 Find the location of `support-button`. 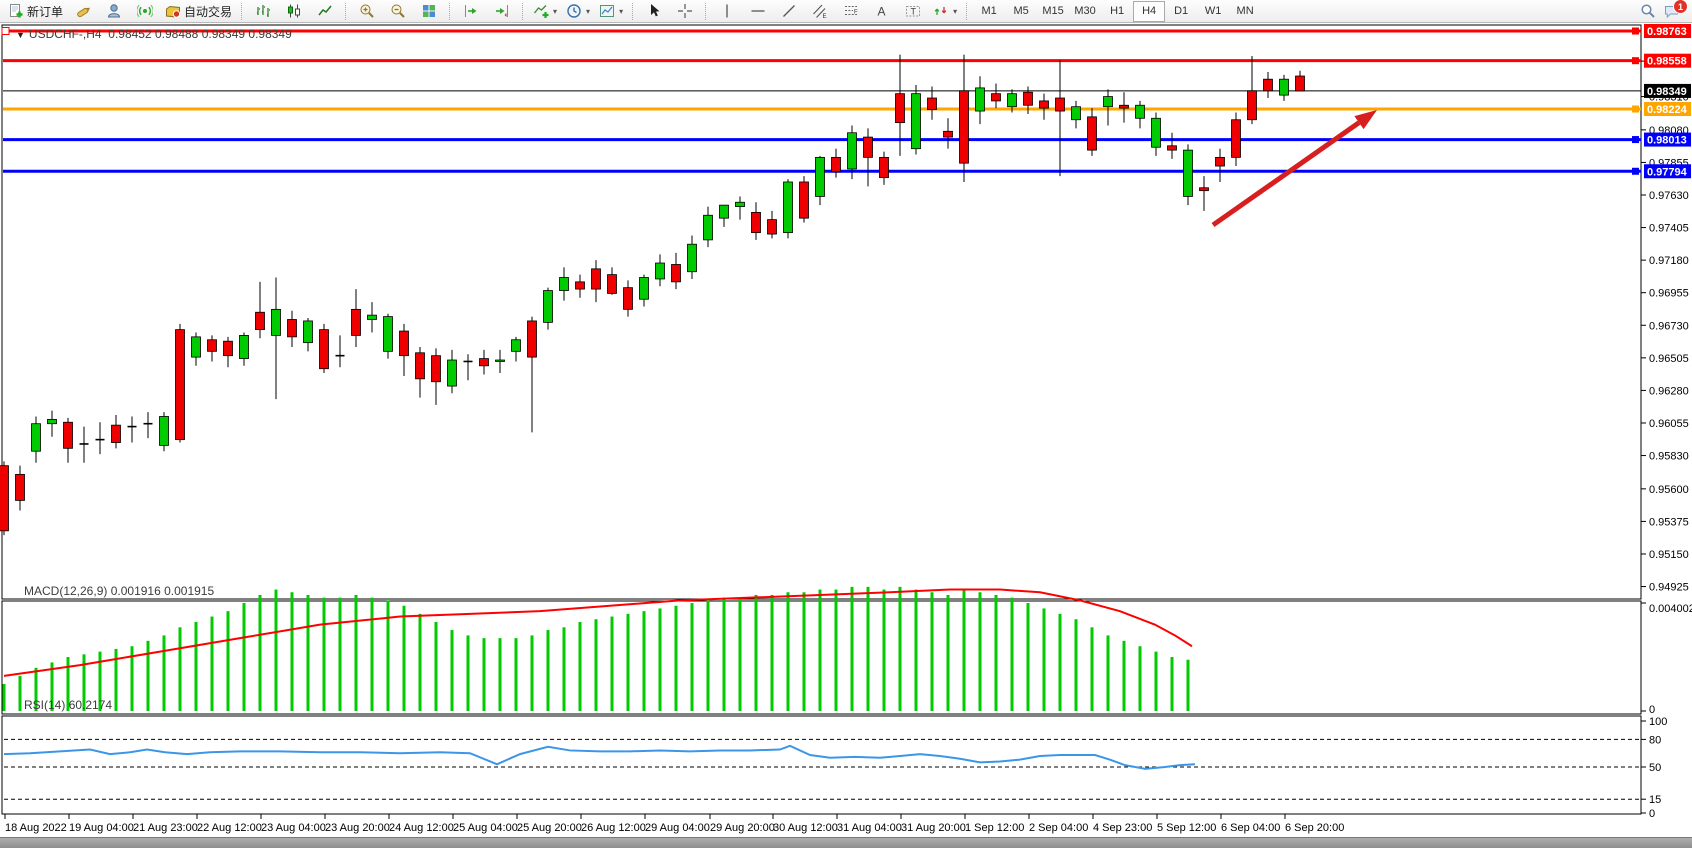

support-button is located at coordinates (114, 11).